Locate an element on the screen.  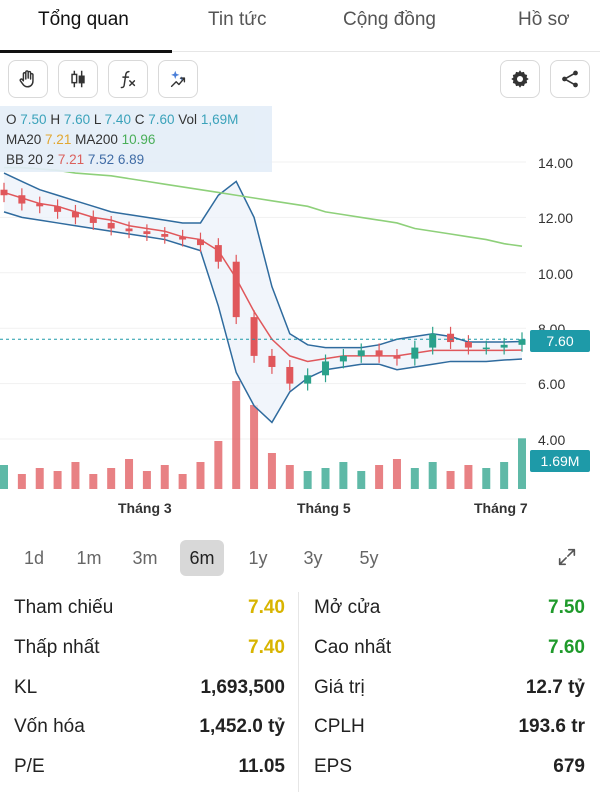
settings-button is located at coordinates (520, 79).